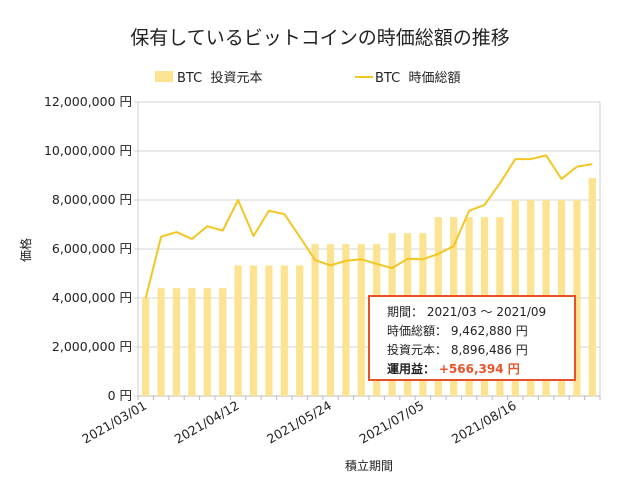  What do you see at coordinates (299, 422) in the screenshot?
I see `x-tick-label: 2021/05/24` at bounding box center [299, 422].